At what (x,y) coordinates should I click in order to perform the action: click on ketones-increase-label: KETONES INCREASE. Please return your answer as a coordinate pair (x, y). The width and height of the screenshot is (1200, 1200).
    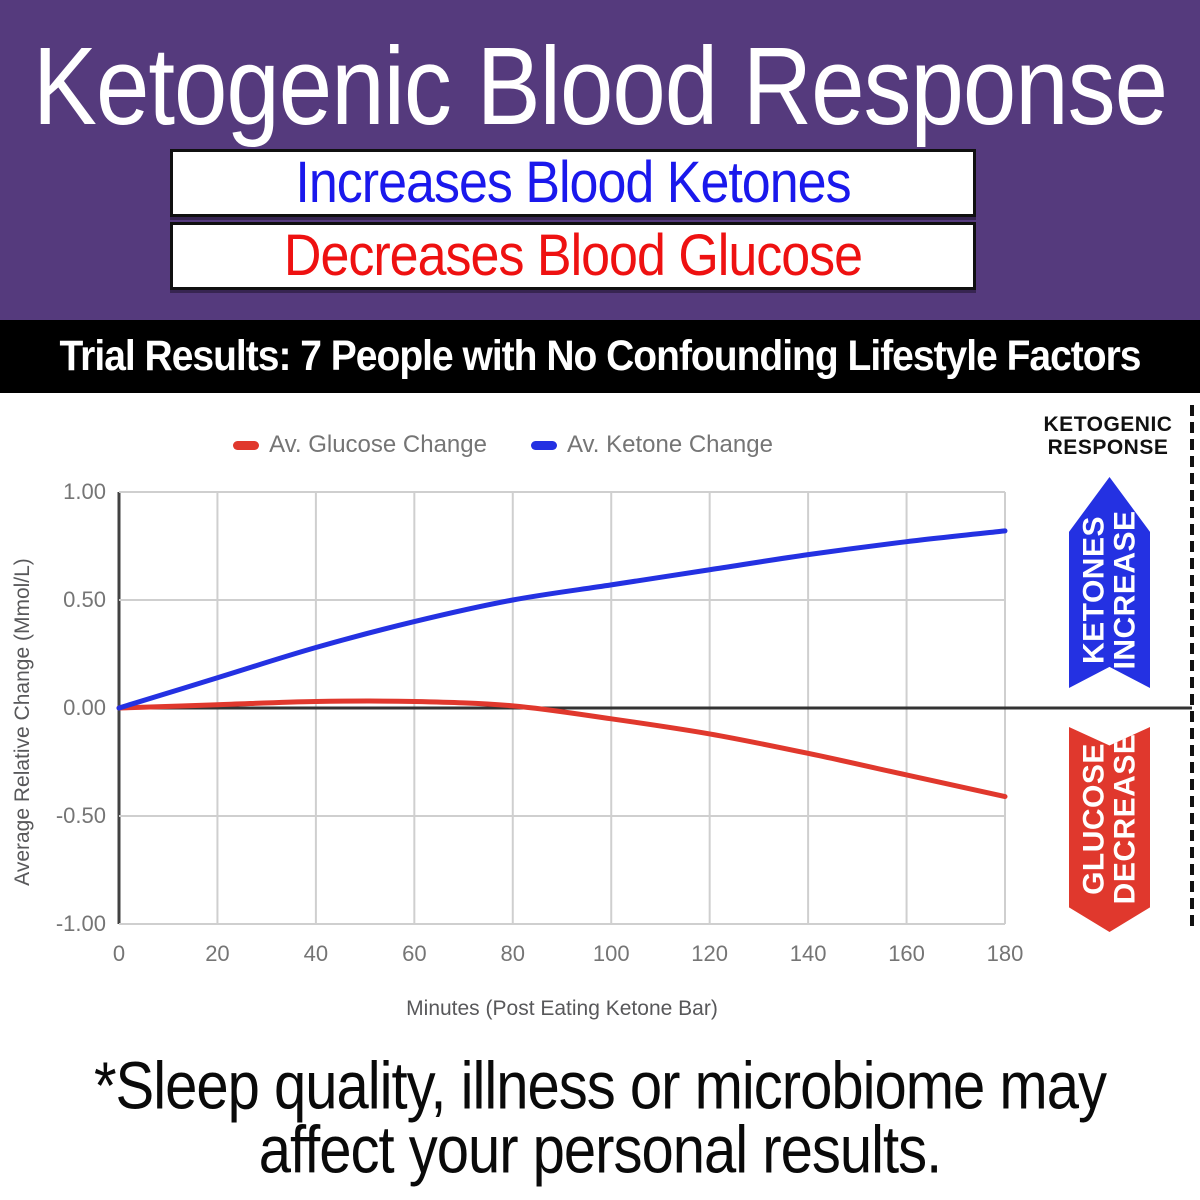
    Looking at the image, I should click on (1109, 589).